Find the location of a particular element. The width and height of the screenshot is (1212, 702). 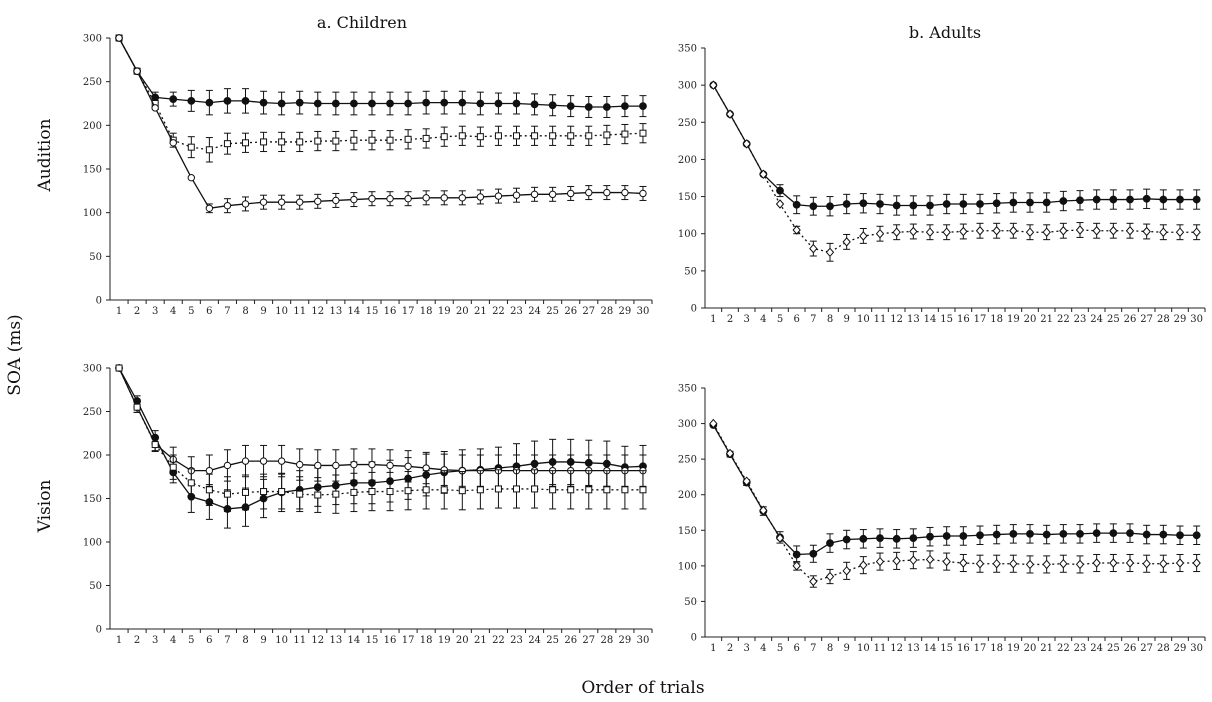

x-tick-label: 4 is located at coordinates (763, 648).